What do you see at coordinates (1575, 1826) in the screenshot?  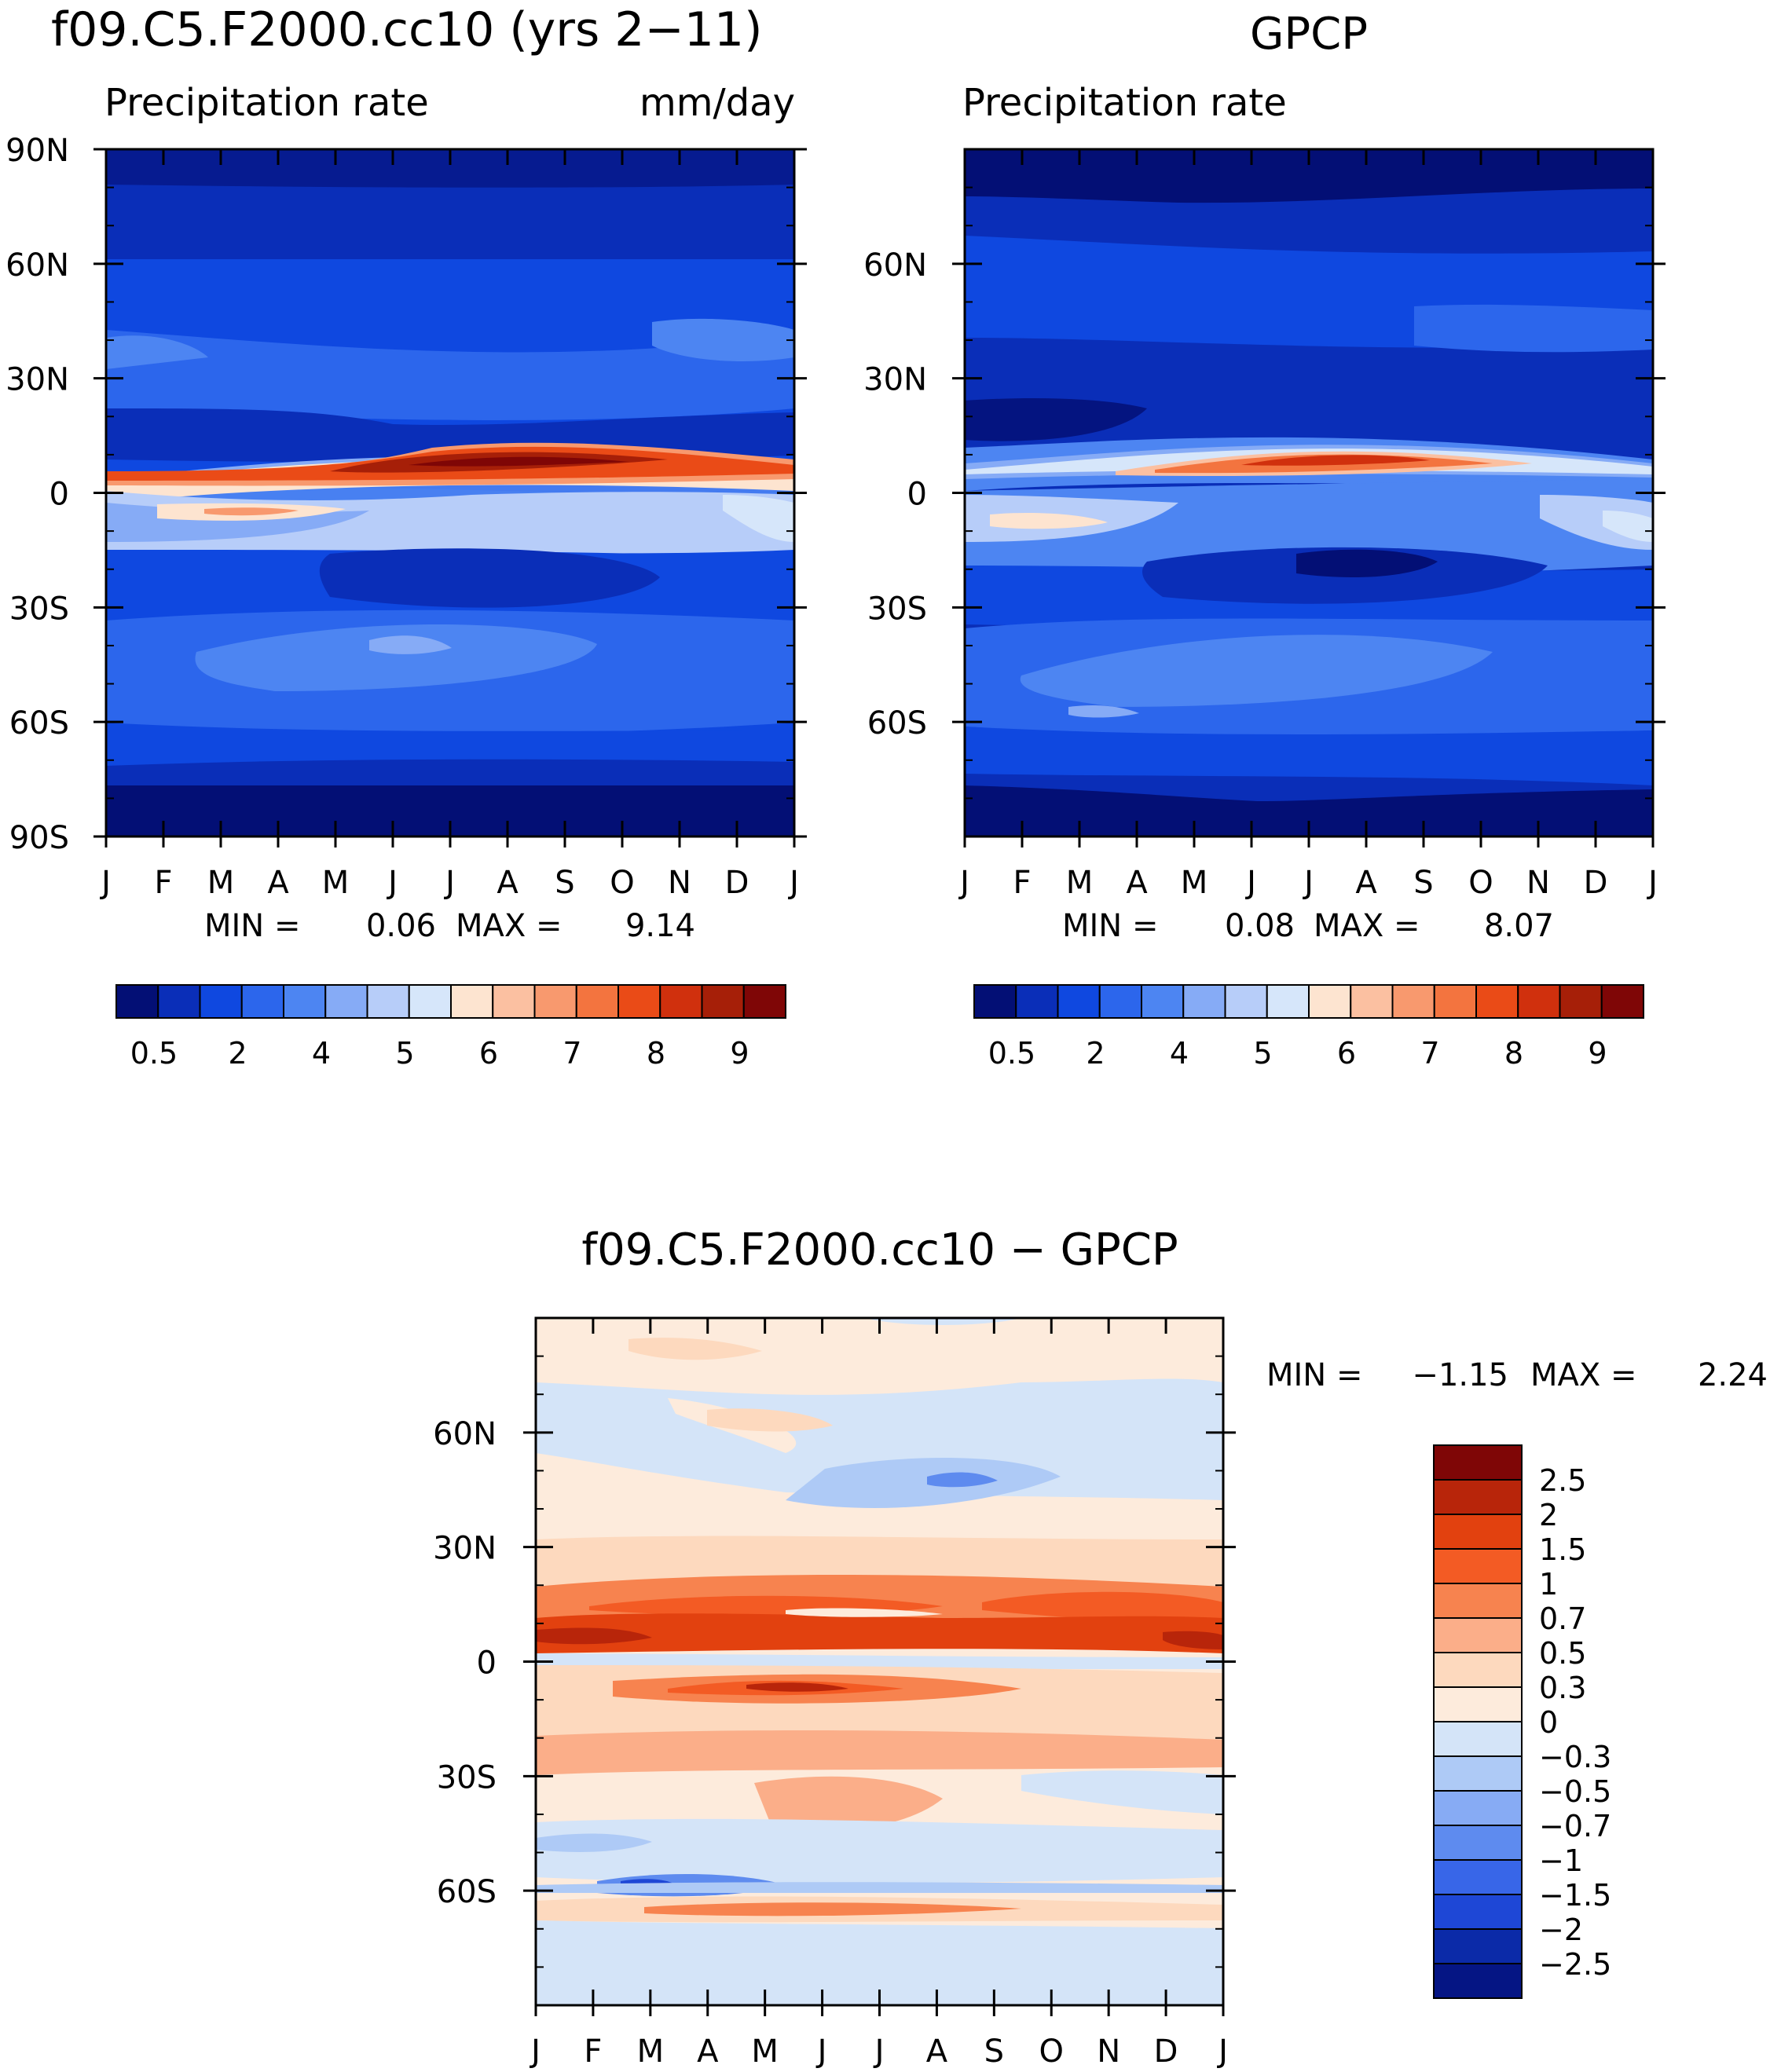 I see `colorbar-label: −0.7` at bounding box center [1575, 1826].